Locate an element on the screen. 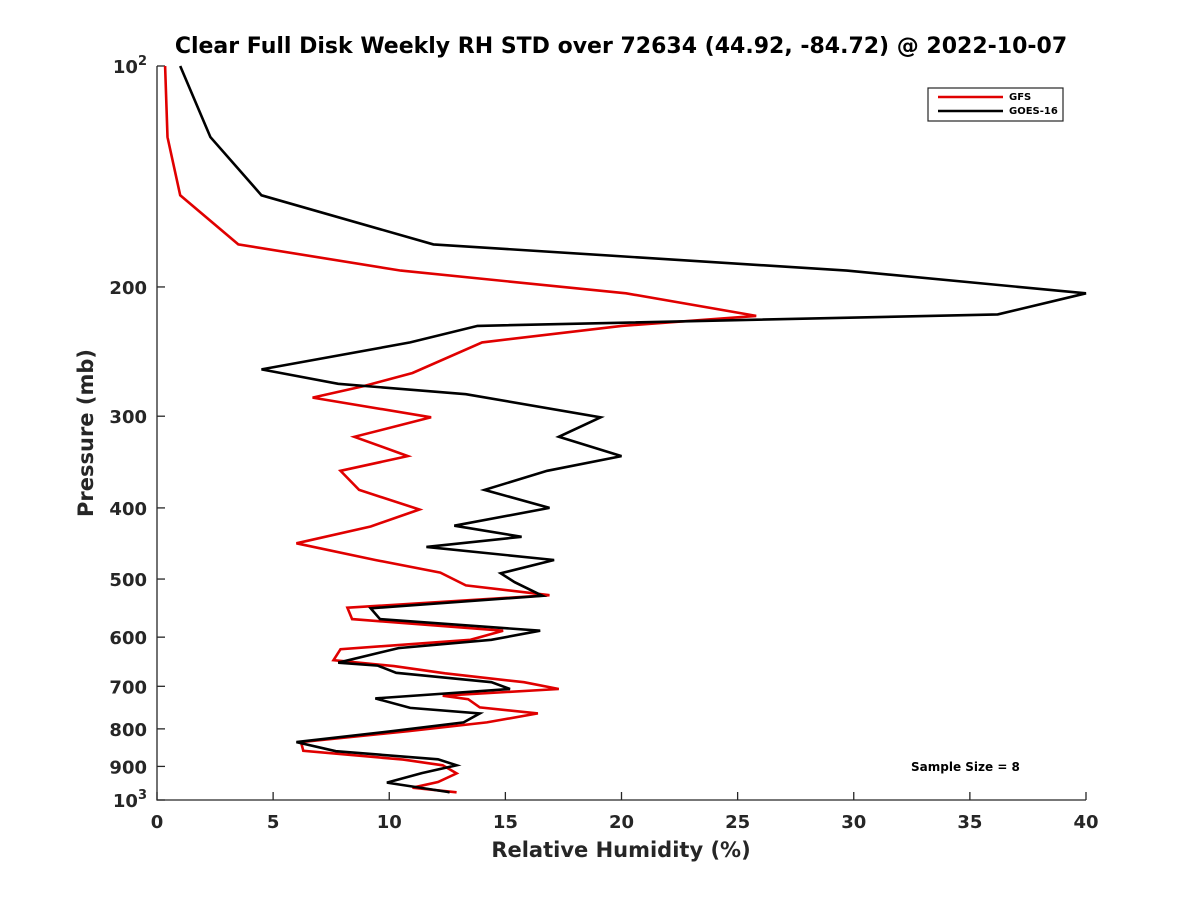 The width and height of the screenshot is (1200, 900). x-tick-label: 10 is located at coordinates (389, 822).